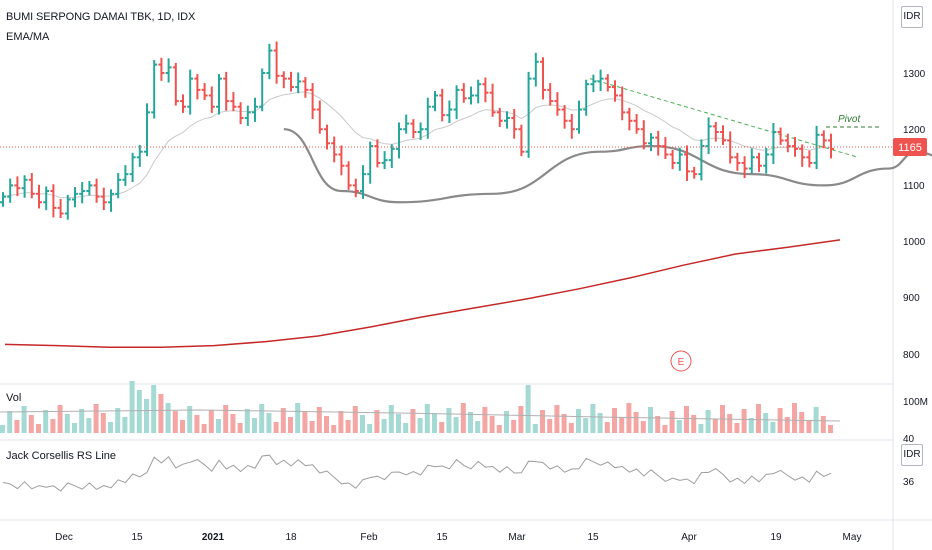 This screenshot has width=932, height=550. Describe the element at coordinates (369, 537) in the screenshot. I see `x-tick-label: Feb` at that location.